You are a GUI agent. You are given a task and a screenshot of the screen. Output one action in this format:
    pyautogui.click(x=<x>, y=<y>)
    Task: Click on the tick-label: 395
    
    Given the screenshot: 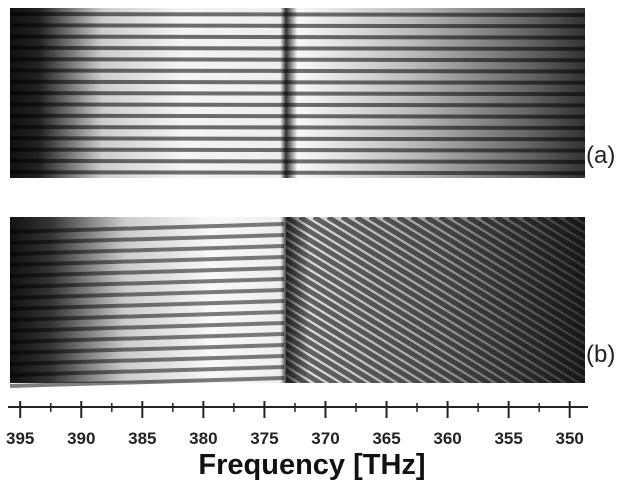 What is the action you would take?
    pyautogui.click(x=20, y=438)
    